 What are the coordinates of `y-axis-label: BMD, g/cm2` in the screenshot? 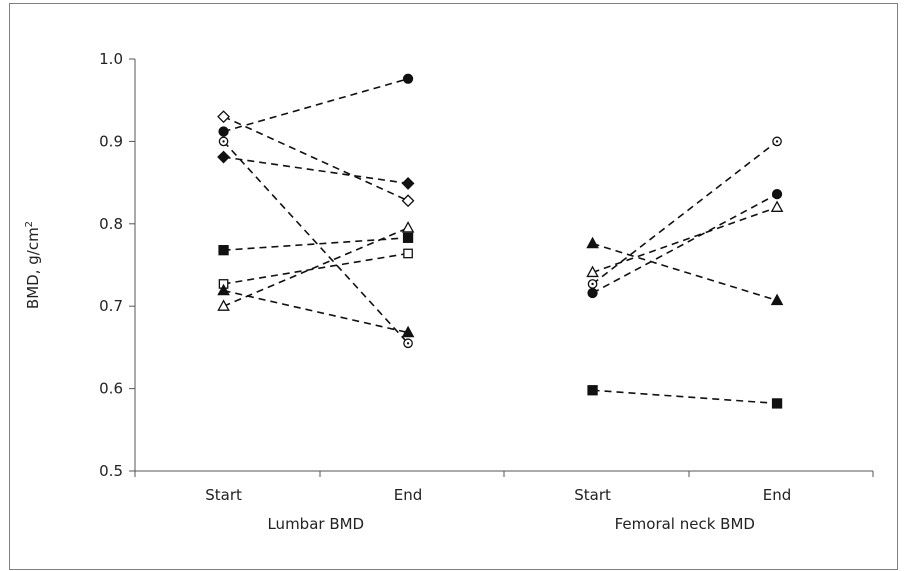 It's located at (33, 265).